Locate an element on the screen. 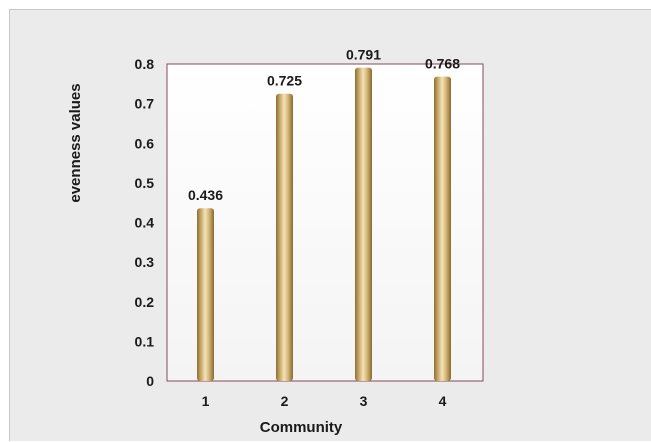 Image resolution: width=651 pixels, height=442 pixels. x-tick-label: 3 is located at coordinates (364, 401).